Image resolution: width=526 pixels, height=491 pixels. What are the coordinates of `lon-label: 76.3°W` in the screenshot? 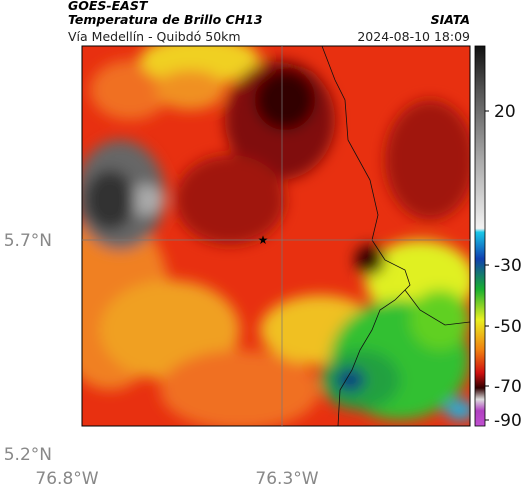 It's located at (286, 479).